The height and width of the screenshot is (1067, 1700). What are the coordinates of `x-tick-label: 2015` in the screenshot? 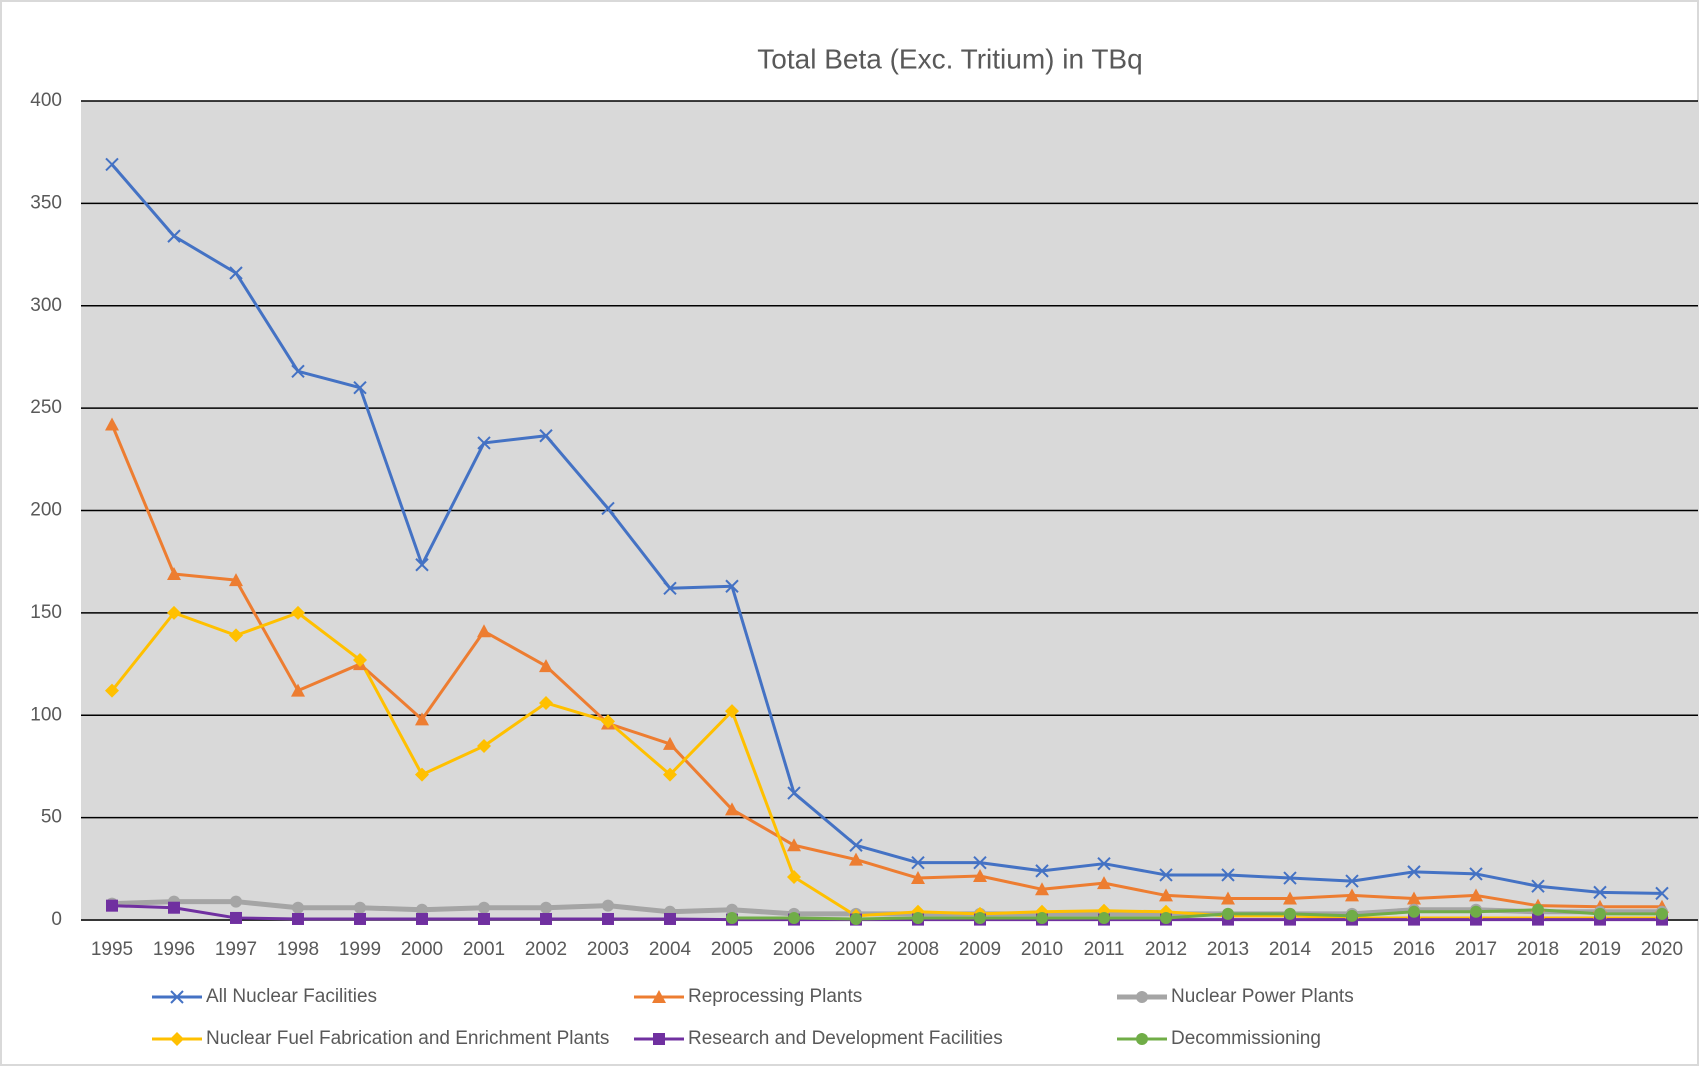 It's located at (1352, 949).